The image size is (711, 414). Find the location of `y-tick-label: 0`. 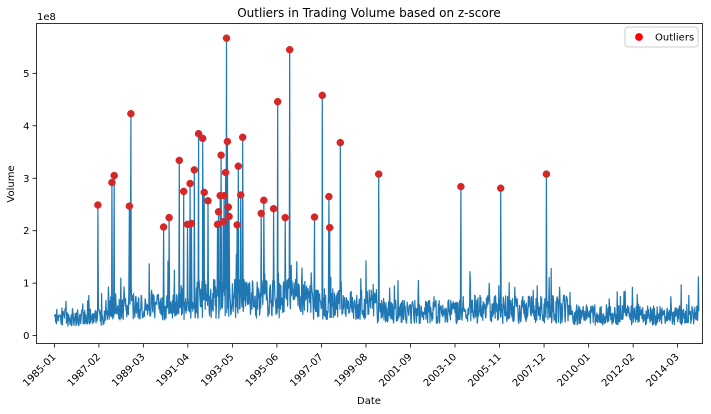

y-tick-label: 0 is located at coordinates (26, 336).